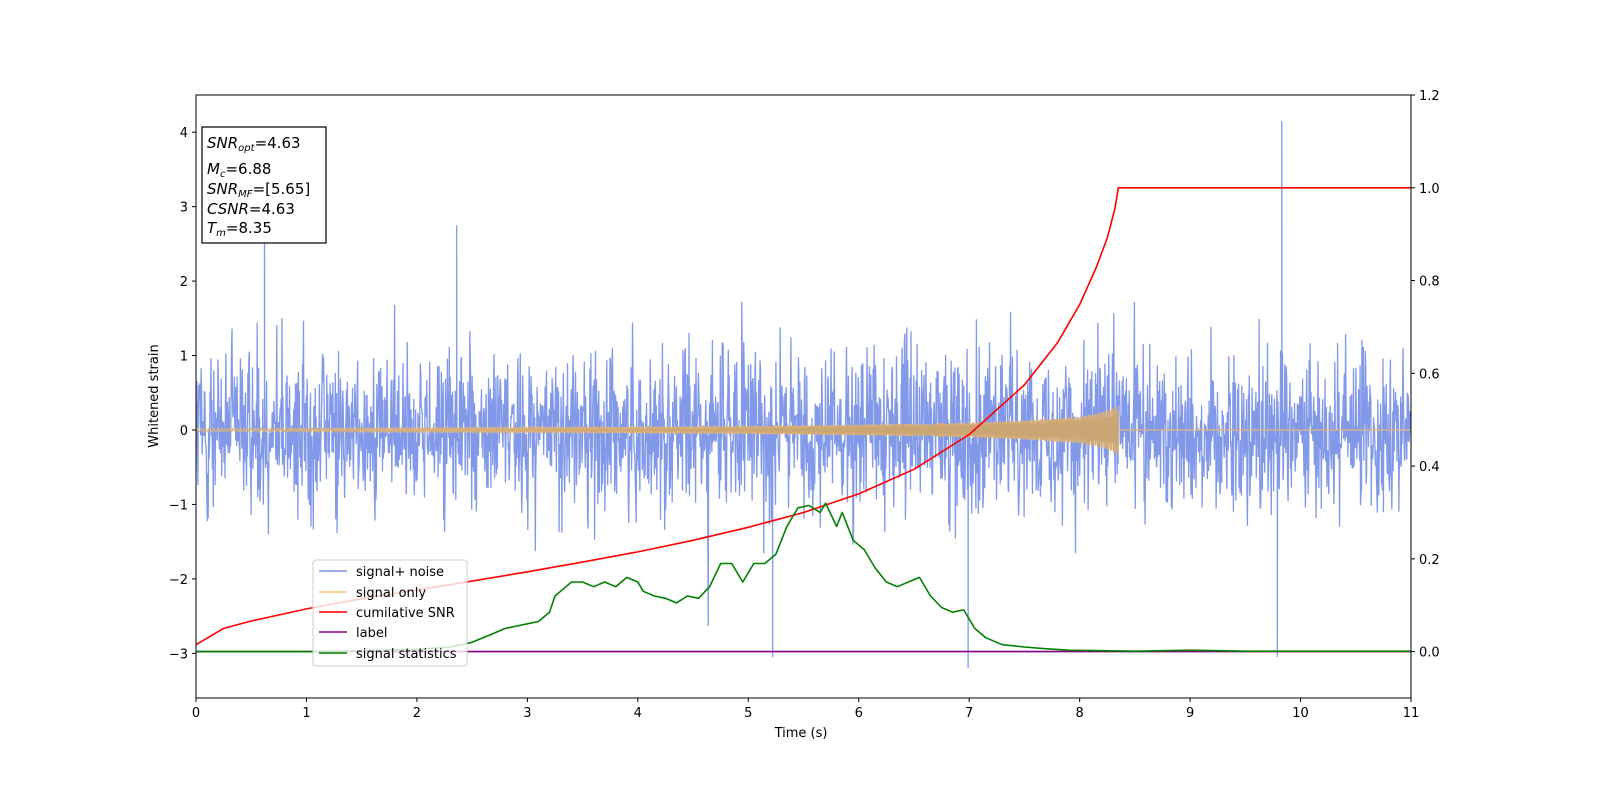 The width and height of the screenshot is (1600, 800). Describe the element at coordinates (803, 577) in the screenshot. I see `series-signal-statistics` at that location.